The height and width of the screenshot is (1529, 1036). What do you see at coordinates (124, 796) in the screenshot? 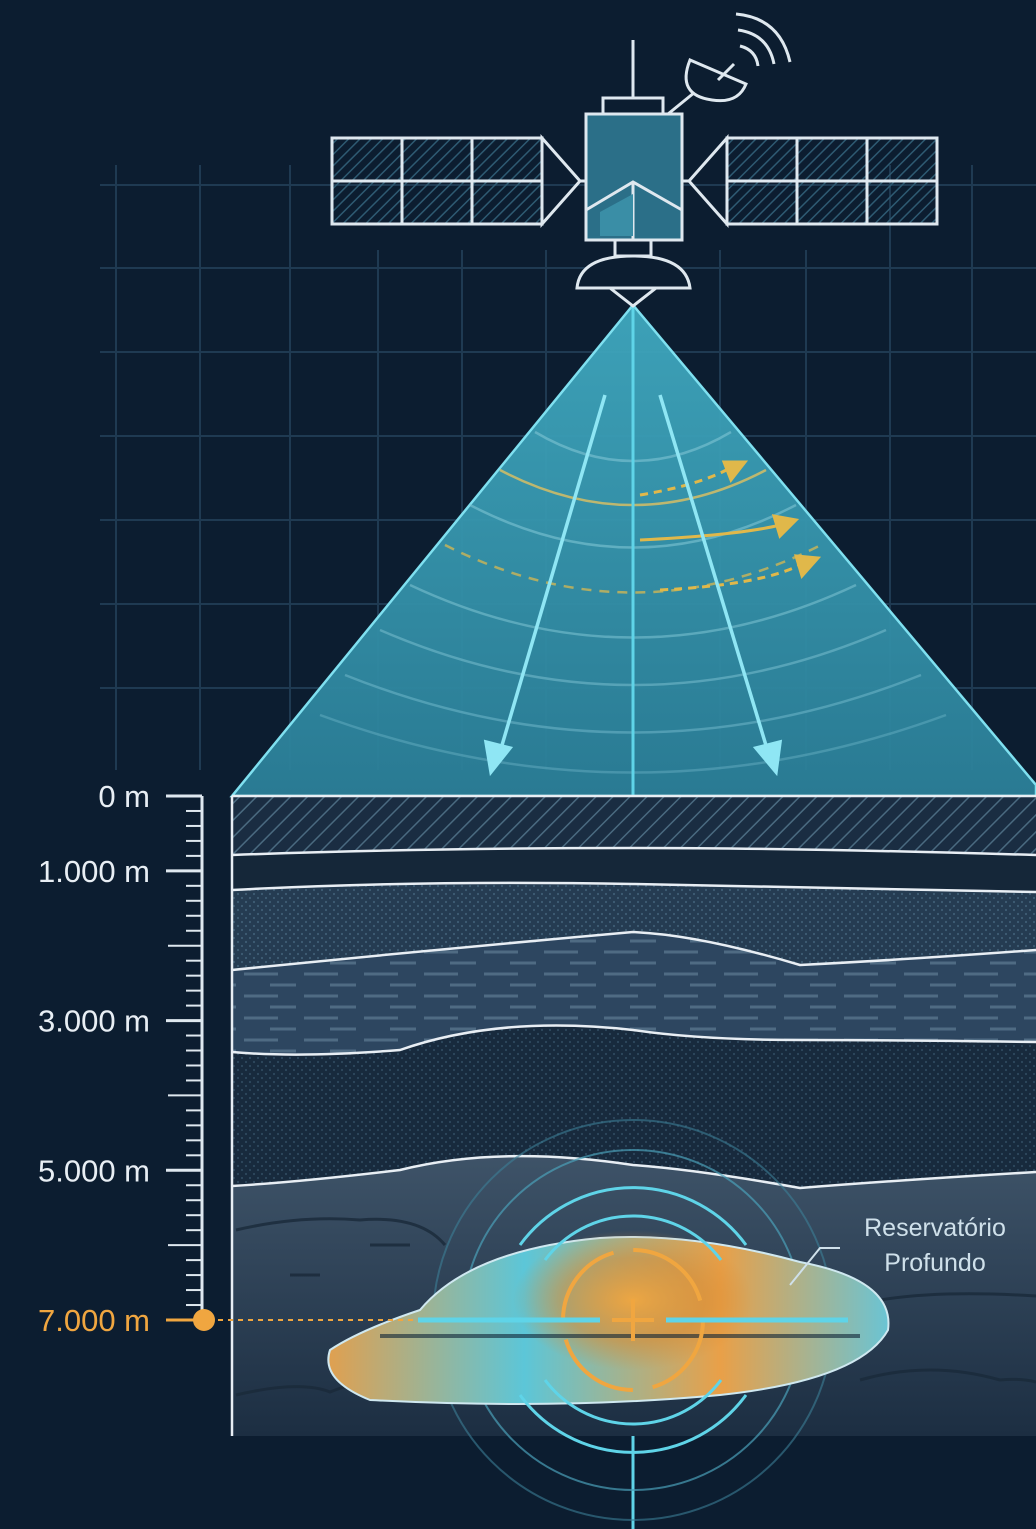
I see `depth-label: 0 m` at bounding box center [124, 796].